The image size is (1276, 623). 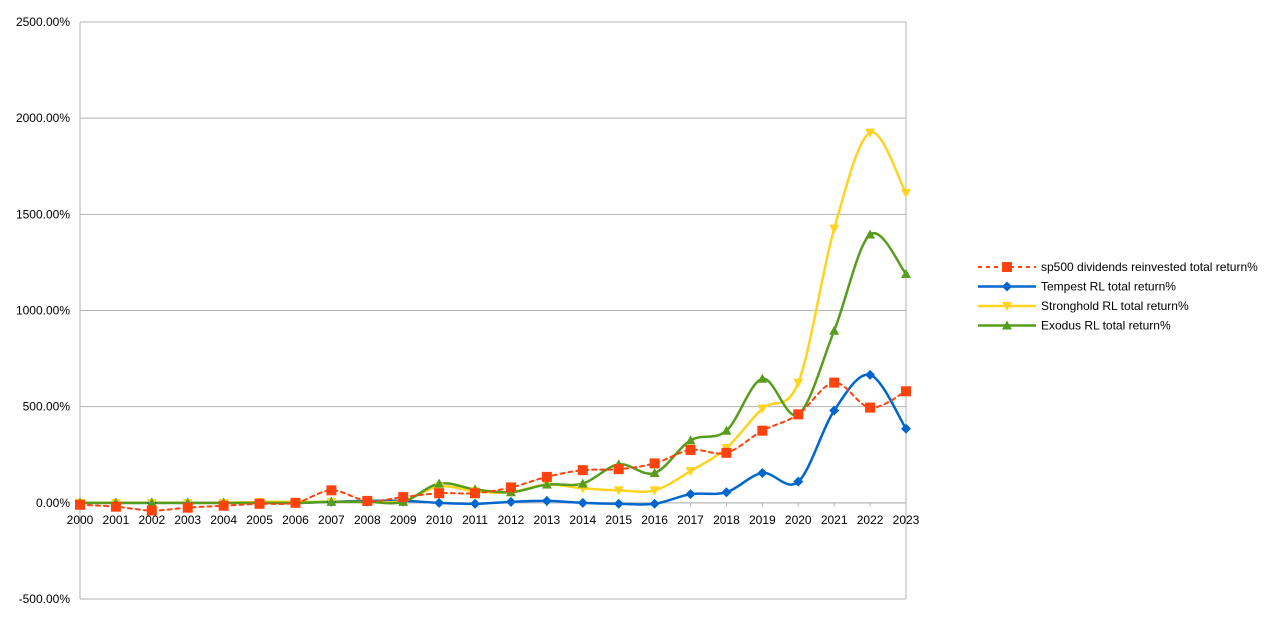 I want to click on legend-label: Exodus RL total return%, so click(x=1106, y=326).